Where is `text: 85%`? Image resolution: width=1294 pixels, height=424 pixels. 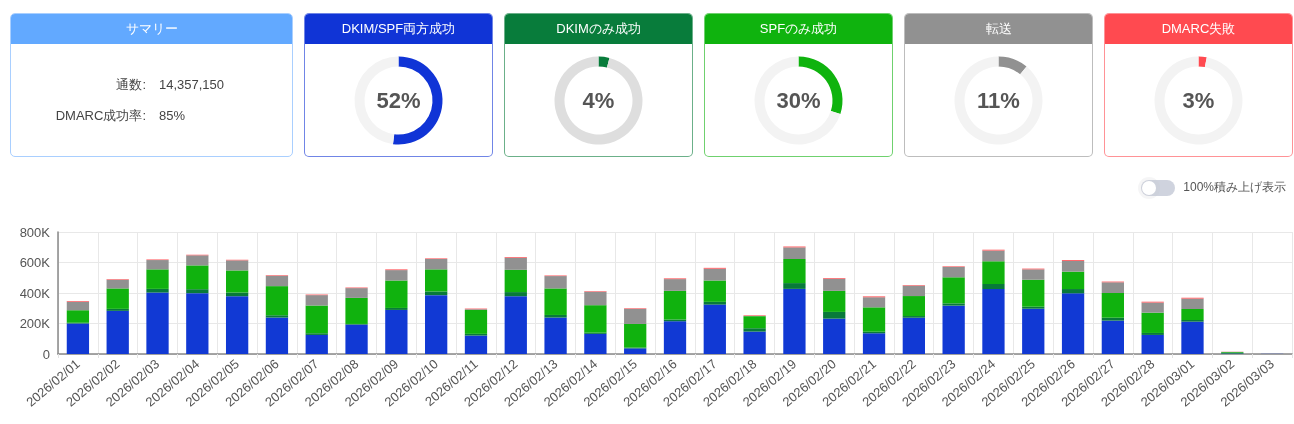 text: 85% is located at coordinates (172, 115).